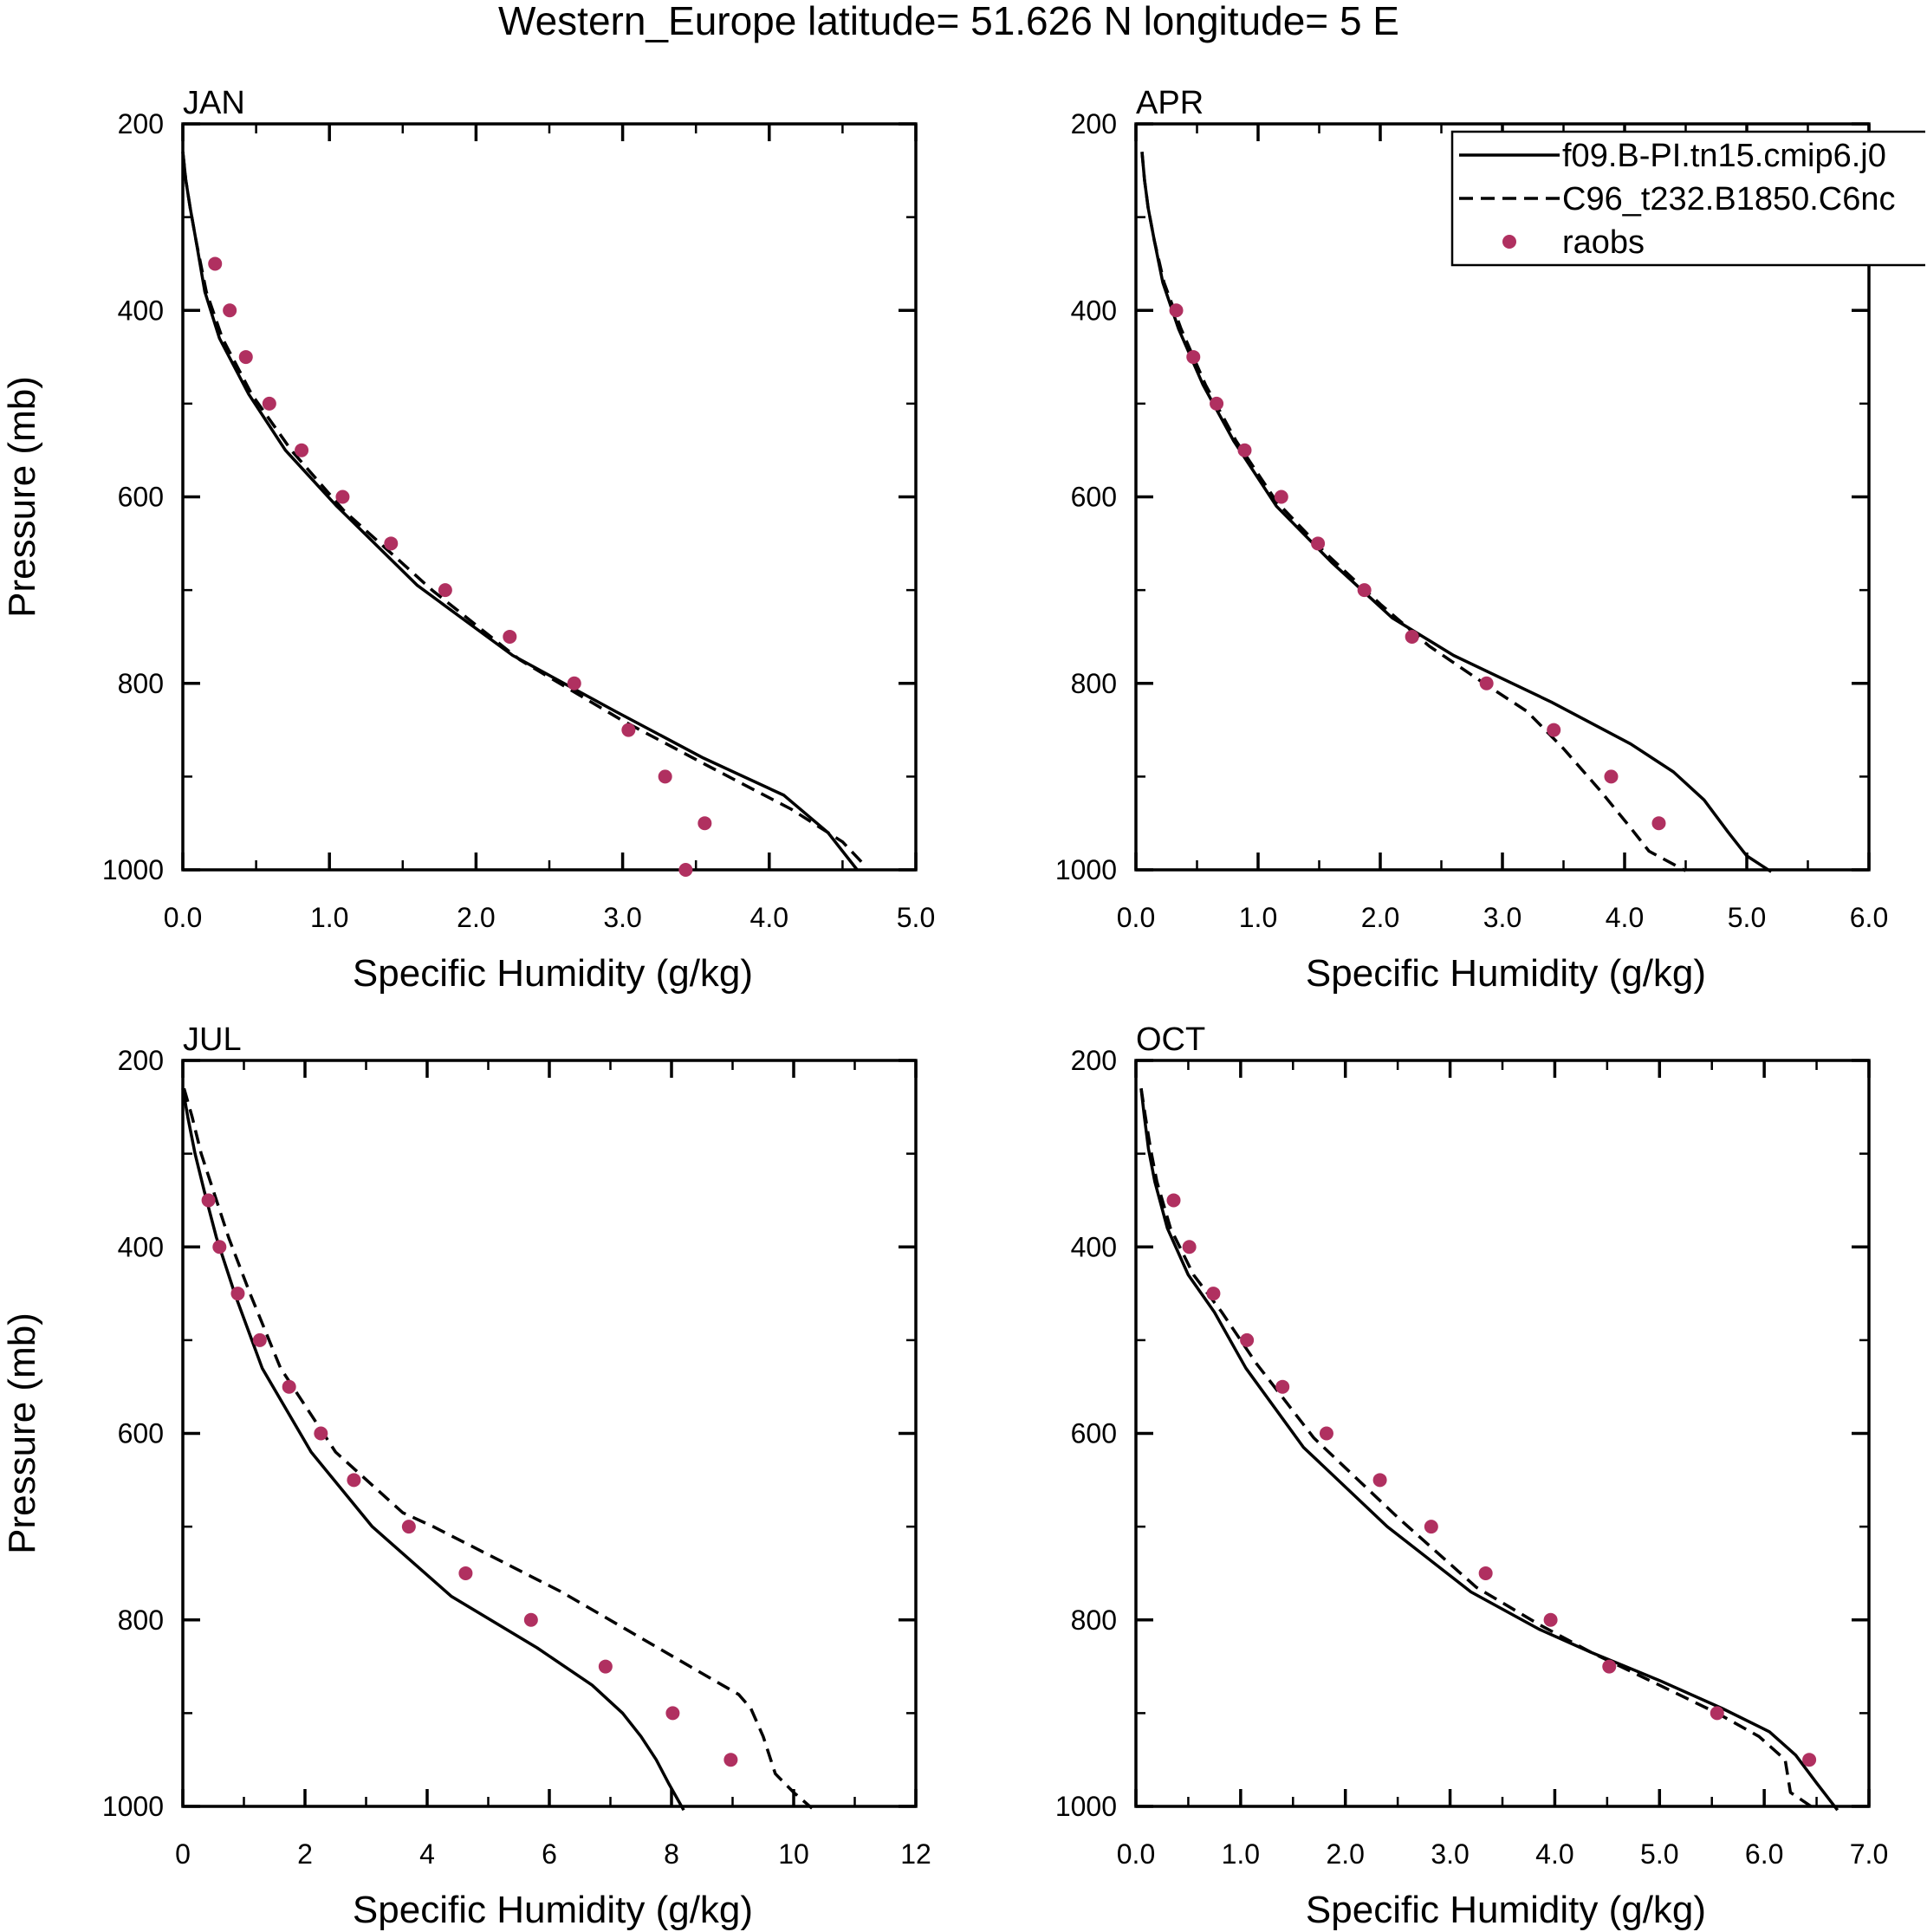  Describe the element at coordinates (183, 1854) in the screenshot. I see `x-tick-label: 0` at that location.